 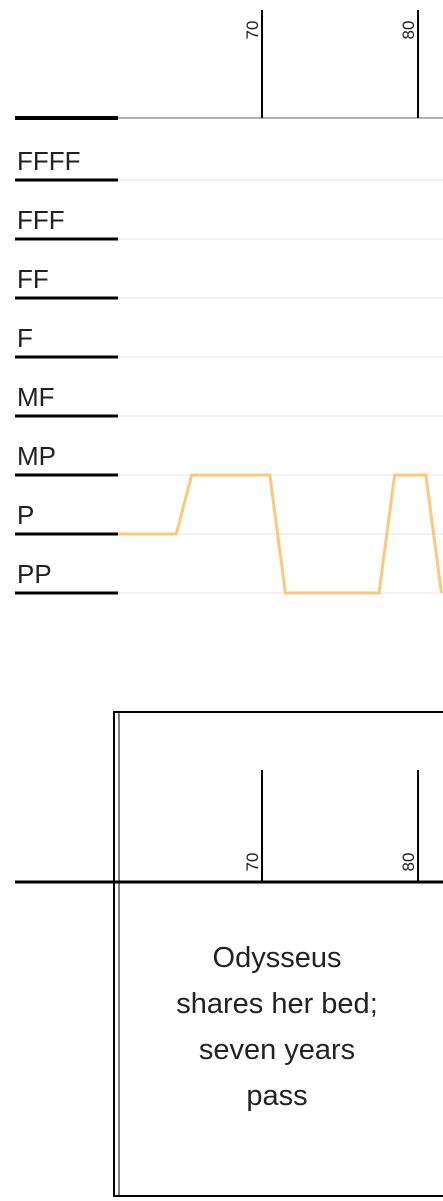 What do you see at coordinates (280, 534) in the screenshot?
I see `line` at bounding box center [280, 534].